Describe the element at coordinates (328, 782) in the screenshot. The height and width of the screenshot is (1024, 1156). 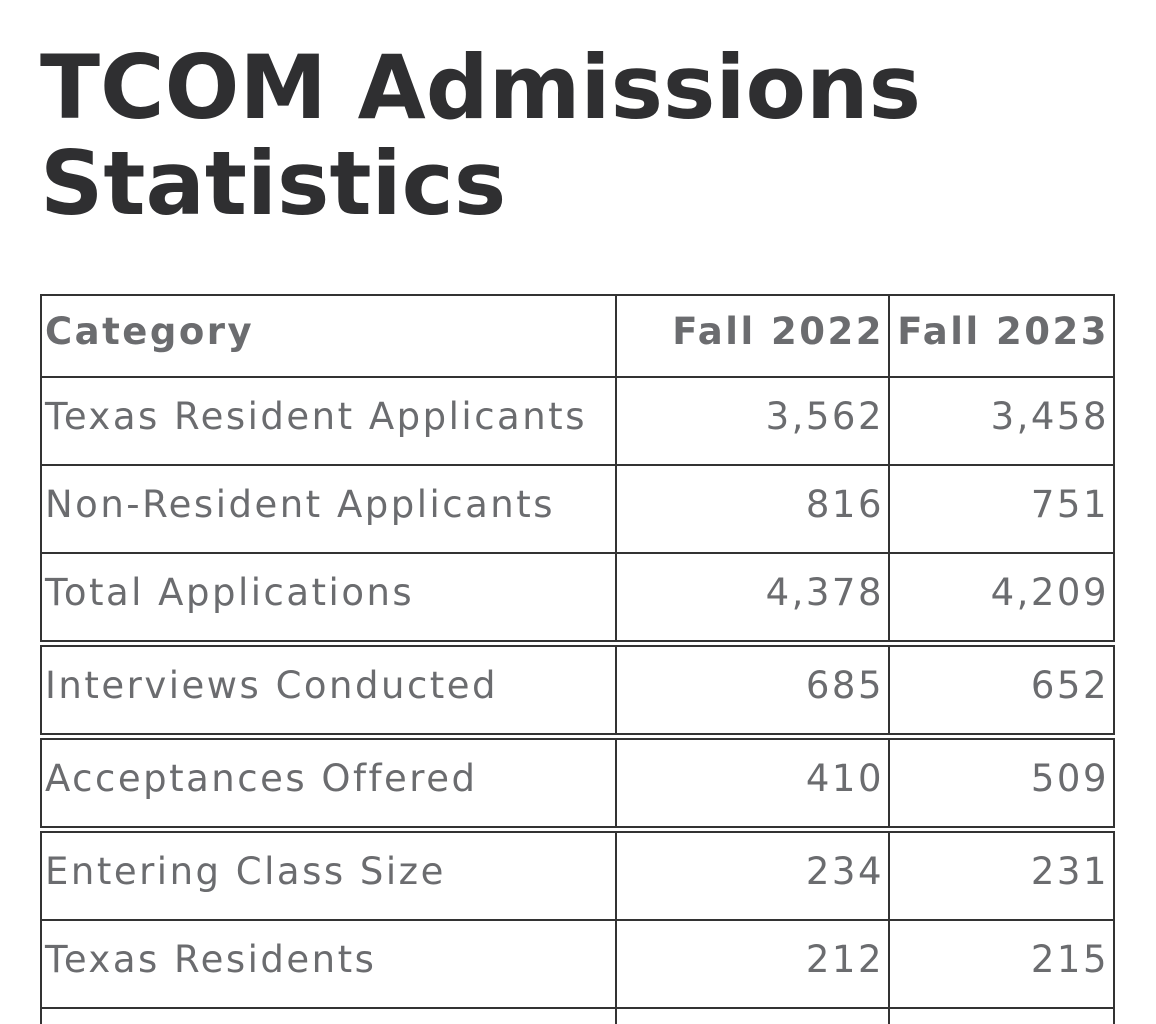
I see `row-label: Acceptances Offered` at that location.